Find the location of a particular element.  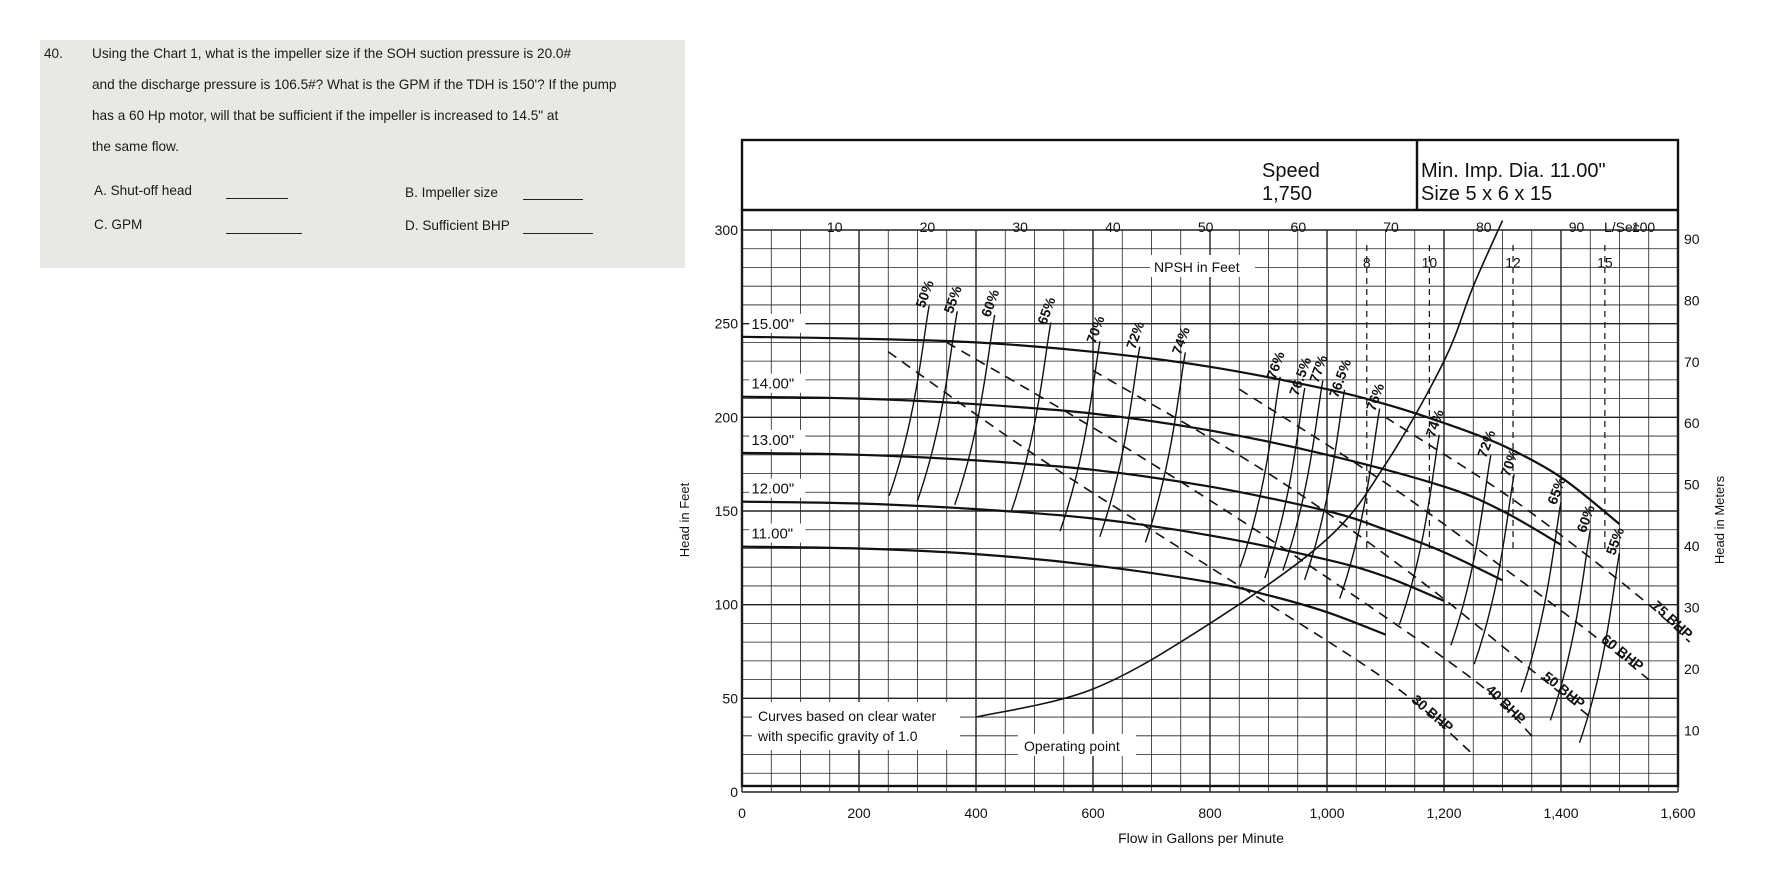

npsh-marker-label: 12 is located at coordinates (1513, 262).